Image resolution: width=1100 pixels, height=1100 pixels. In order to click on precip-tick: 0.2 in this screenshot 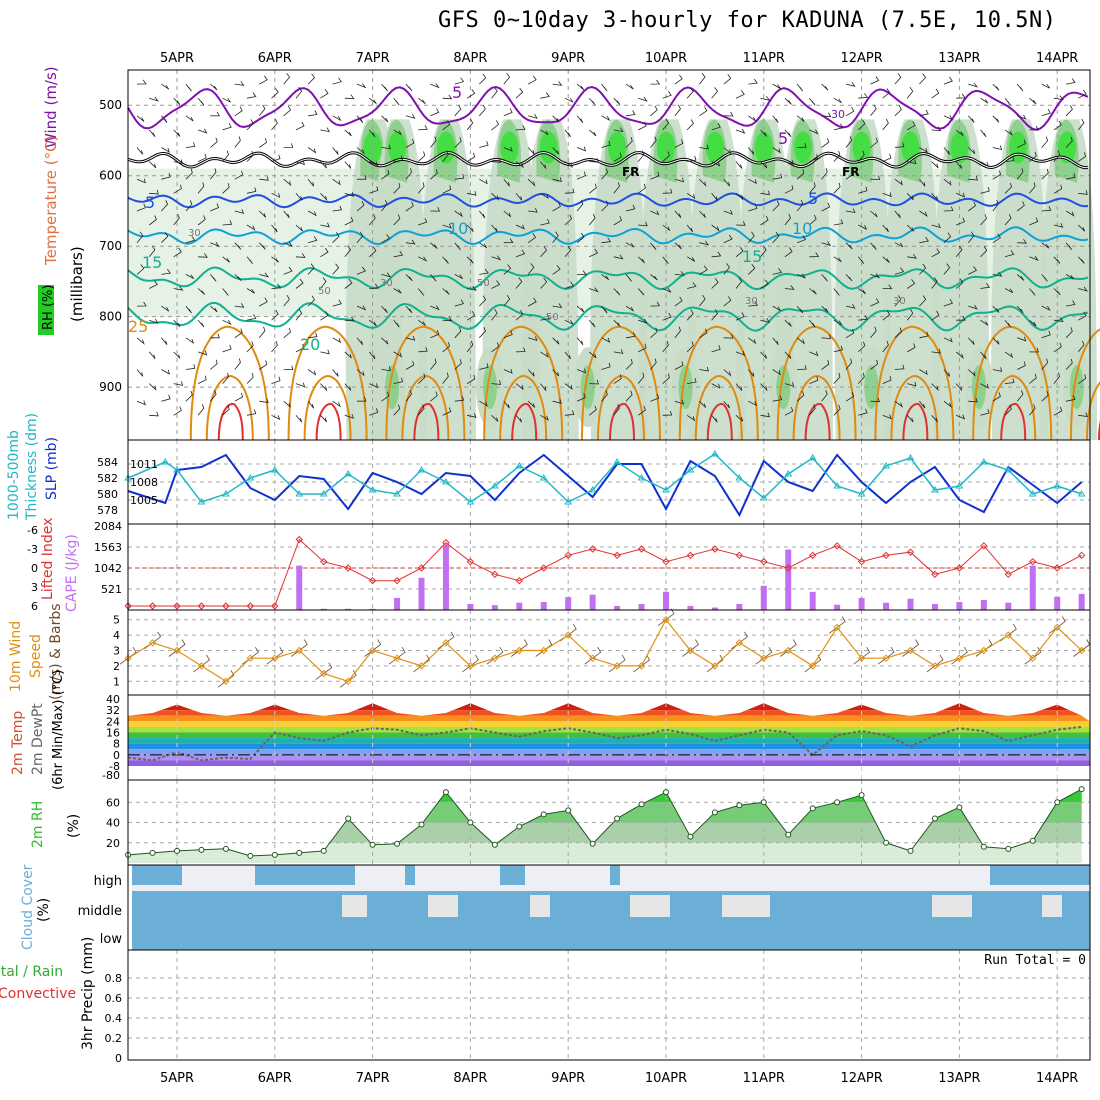, I will do `click(114, 1038)`.